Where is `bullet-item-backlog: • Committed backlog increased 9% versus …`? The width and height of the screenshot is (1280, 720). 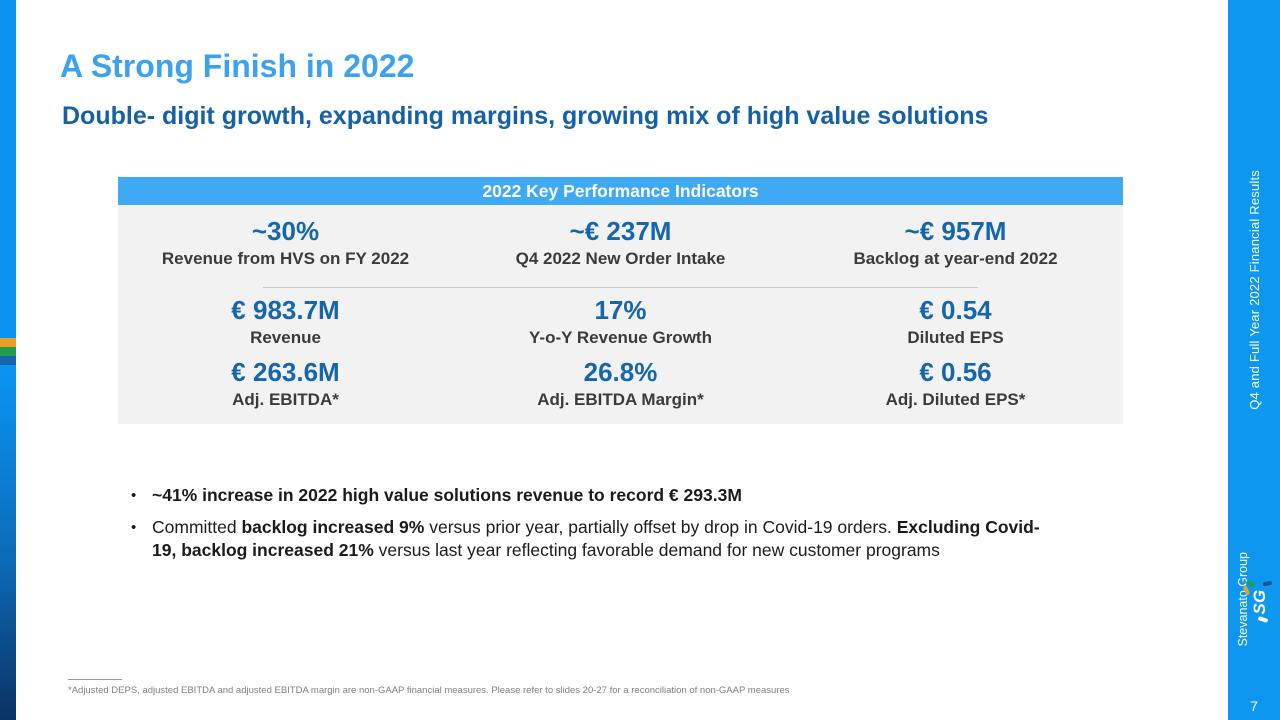
bullet-item-backlog: • Committed backlog increased 9% versus … is located at coordinates (586, 539).